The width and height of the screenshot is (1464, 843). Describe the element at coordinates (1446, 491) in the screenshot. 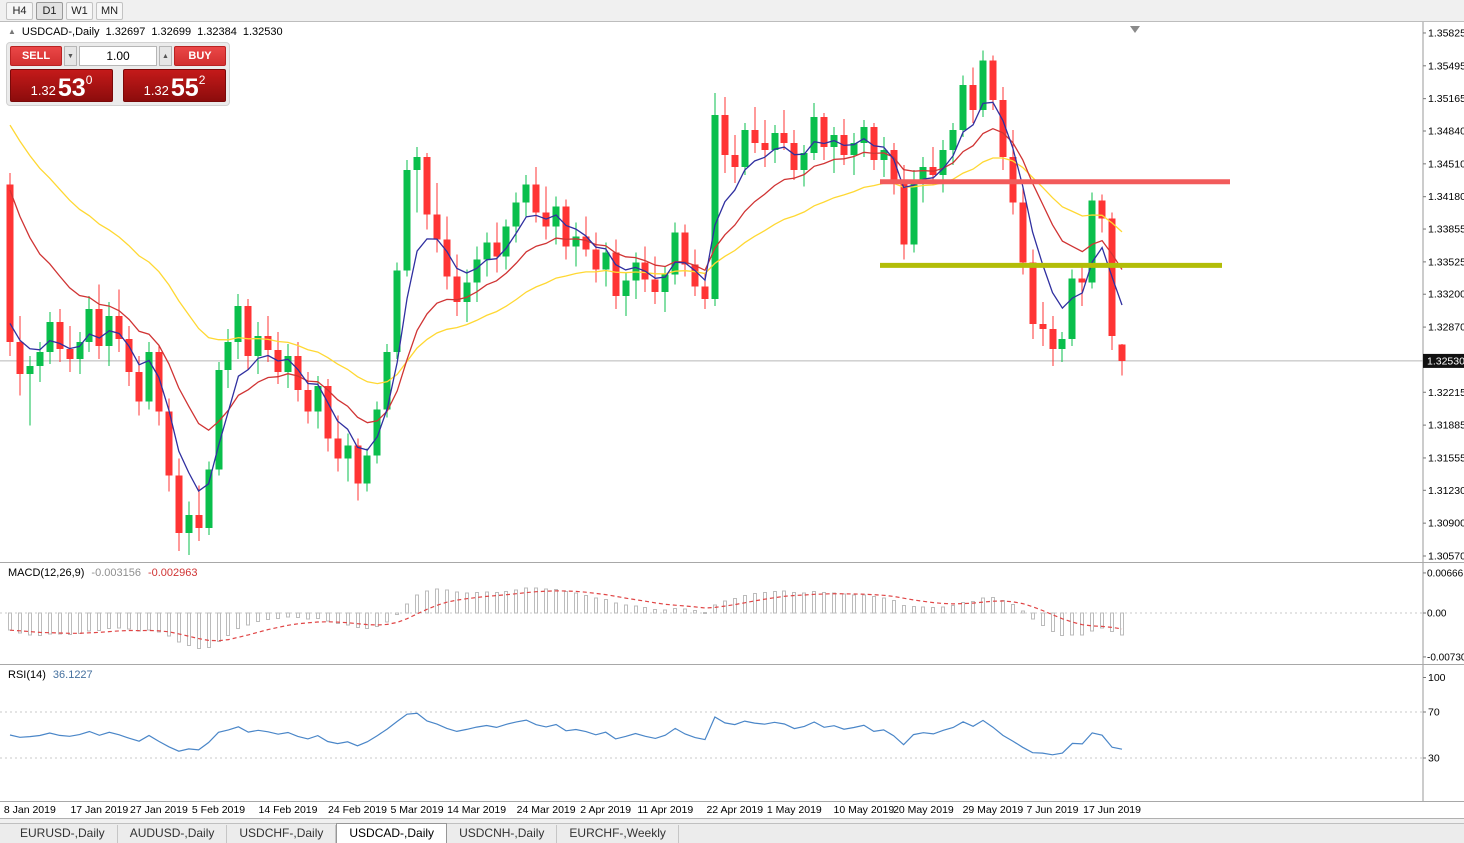

I see `price-axis-tick: 1.31230` at that location.